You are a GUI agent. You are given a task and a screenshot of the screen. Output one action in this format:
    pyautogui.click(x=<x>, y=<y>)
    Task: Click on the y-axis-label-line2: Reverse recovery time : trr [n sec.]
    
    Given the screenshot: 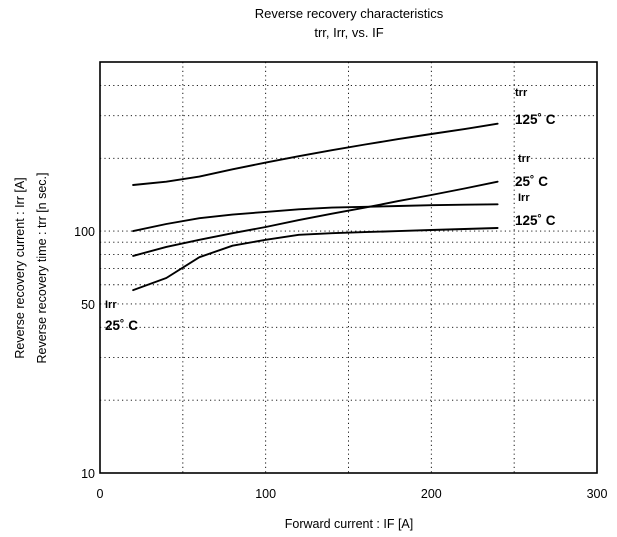 What is the action you would take?
    pyautogui.click(x=42, y=267)
    